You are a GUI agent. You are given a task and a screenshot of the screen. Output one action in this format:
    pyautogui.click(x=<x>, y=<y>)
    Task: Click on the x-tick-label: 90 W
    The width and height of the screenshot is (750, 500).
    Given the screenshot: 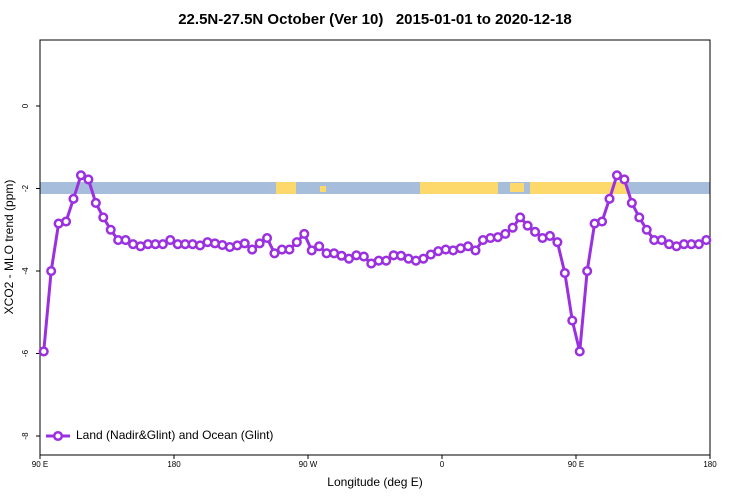 What is the action you would take?
    pyautogui.click(x=308, y=464)
    